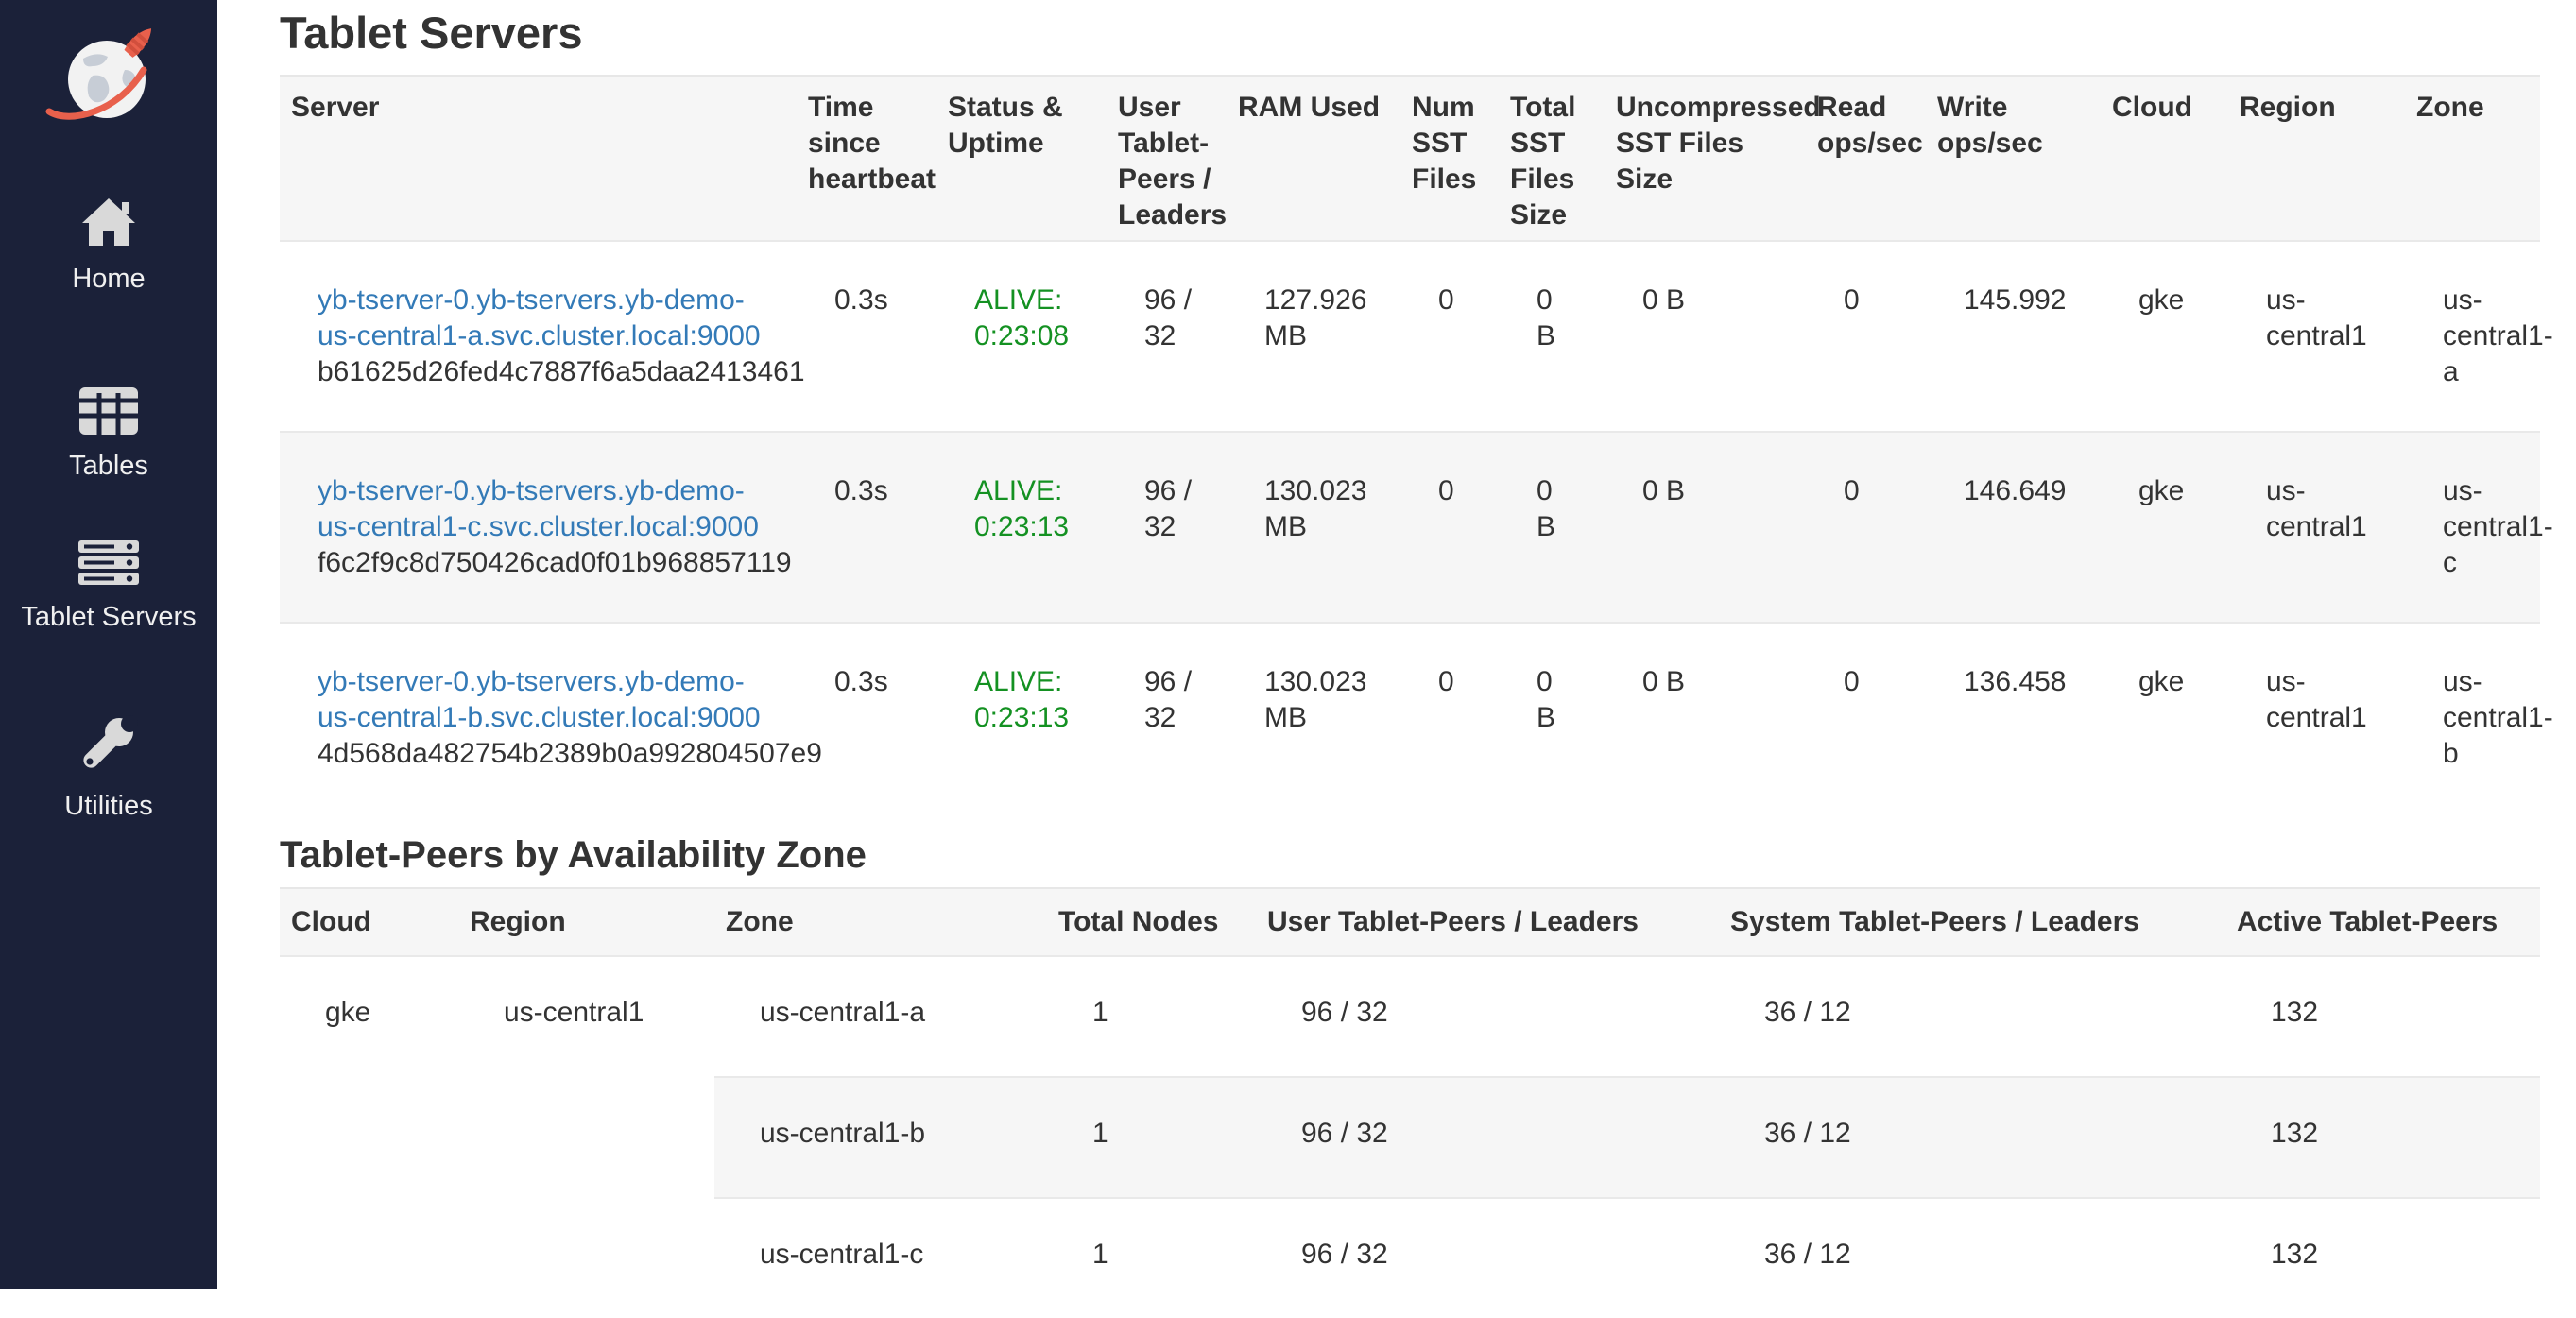 This screenshot has height=1318, width=2576. Describe the element at coordinates (431, 33) in the screenshot. I see `page-title: Tablet Servers` at that location.